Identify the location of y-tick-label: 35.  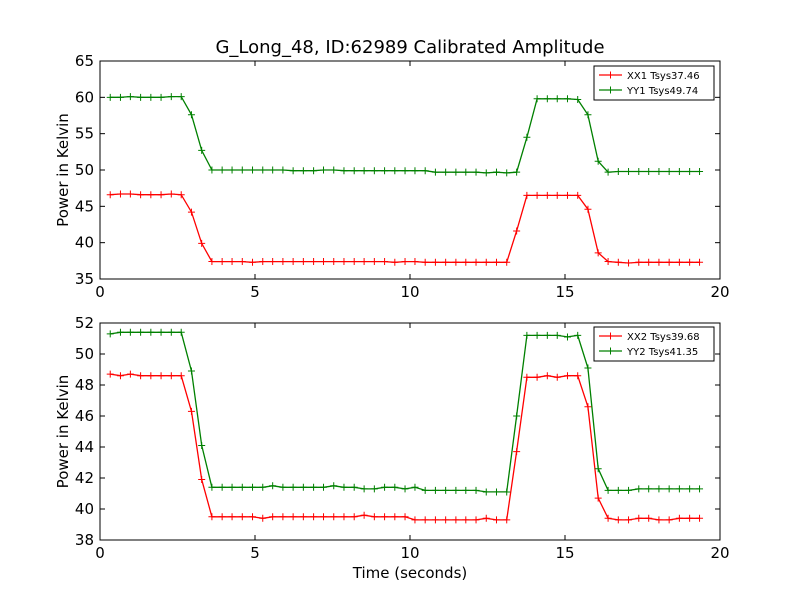
(84, 279).